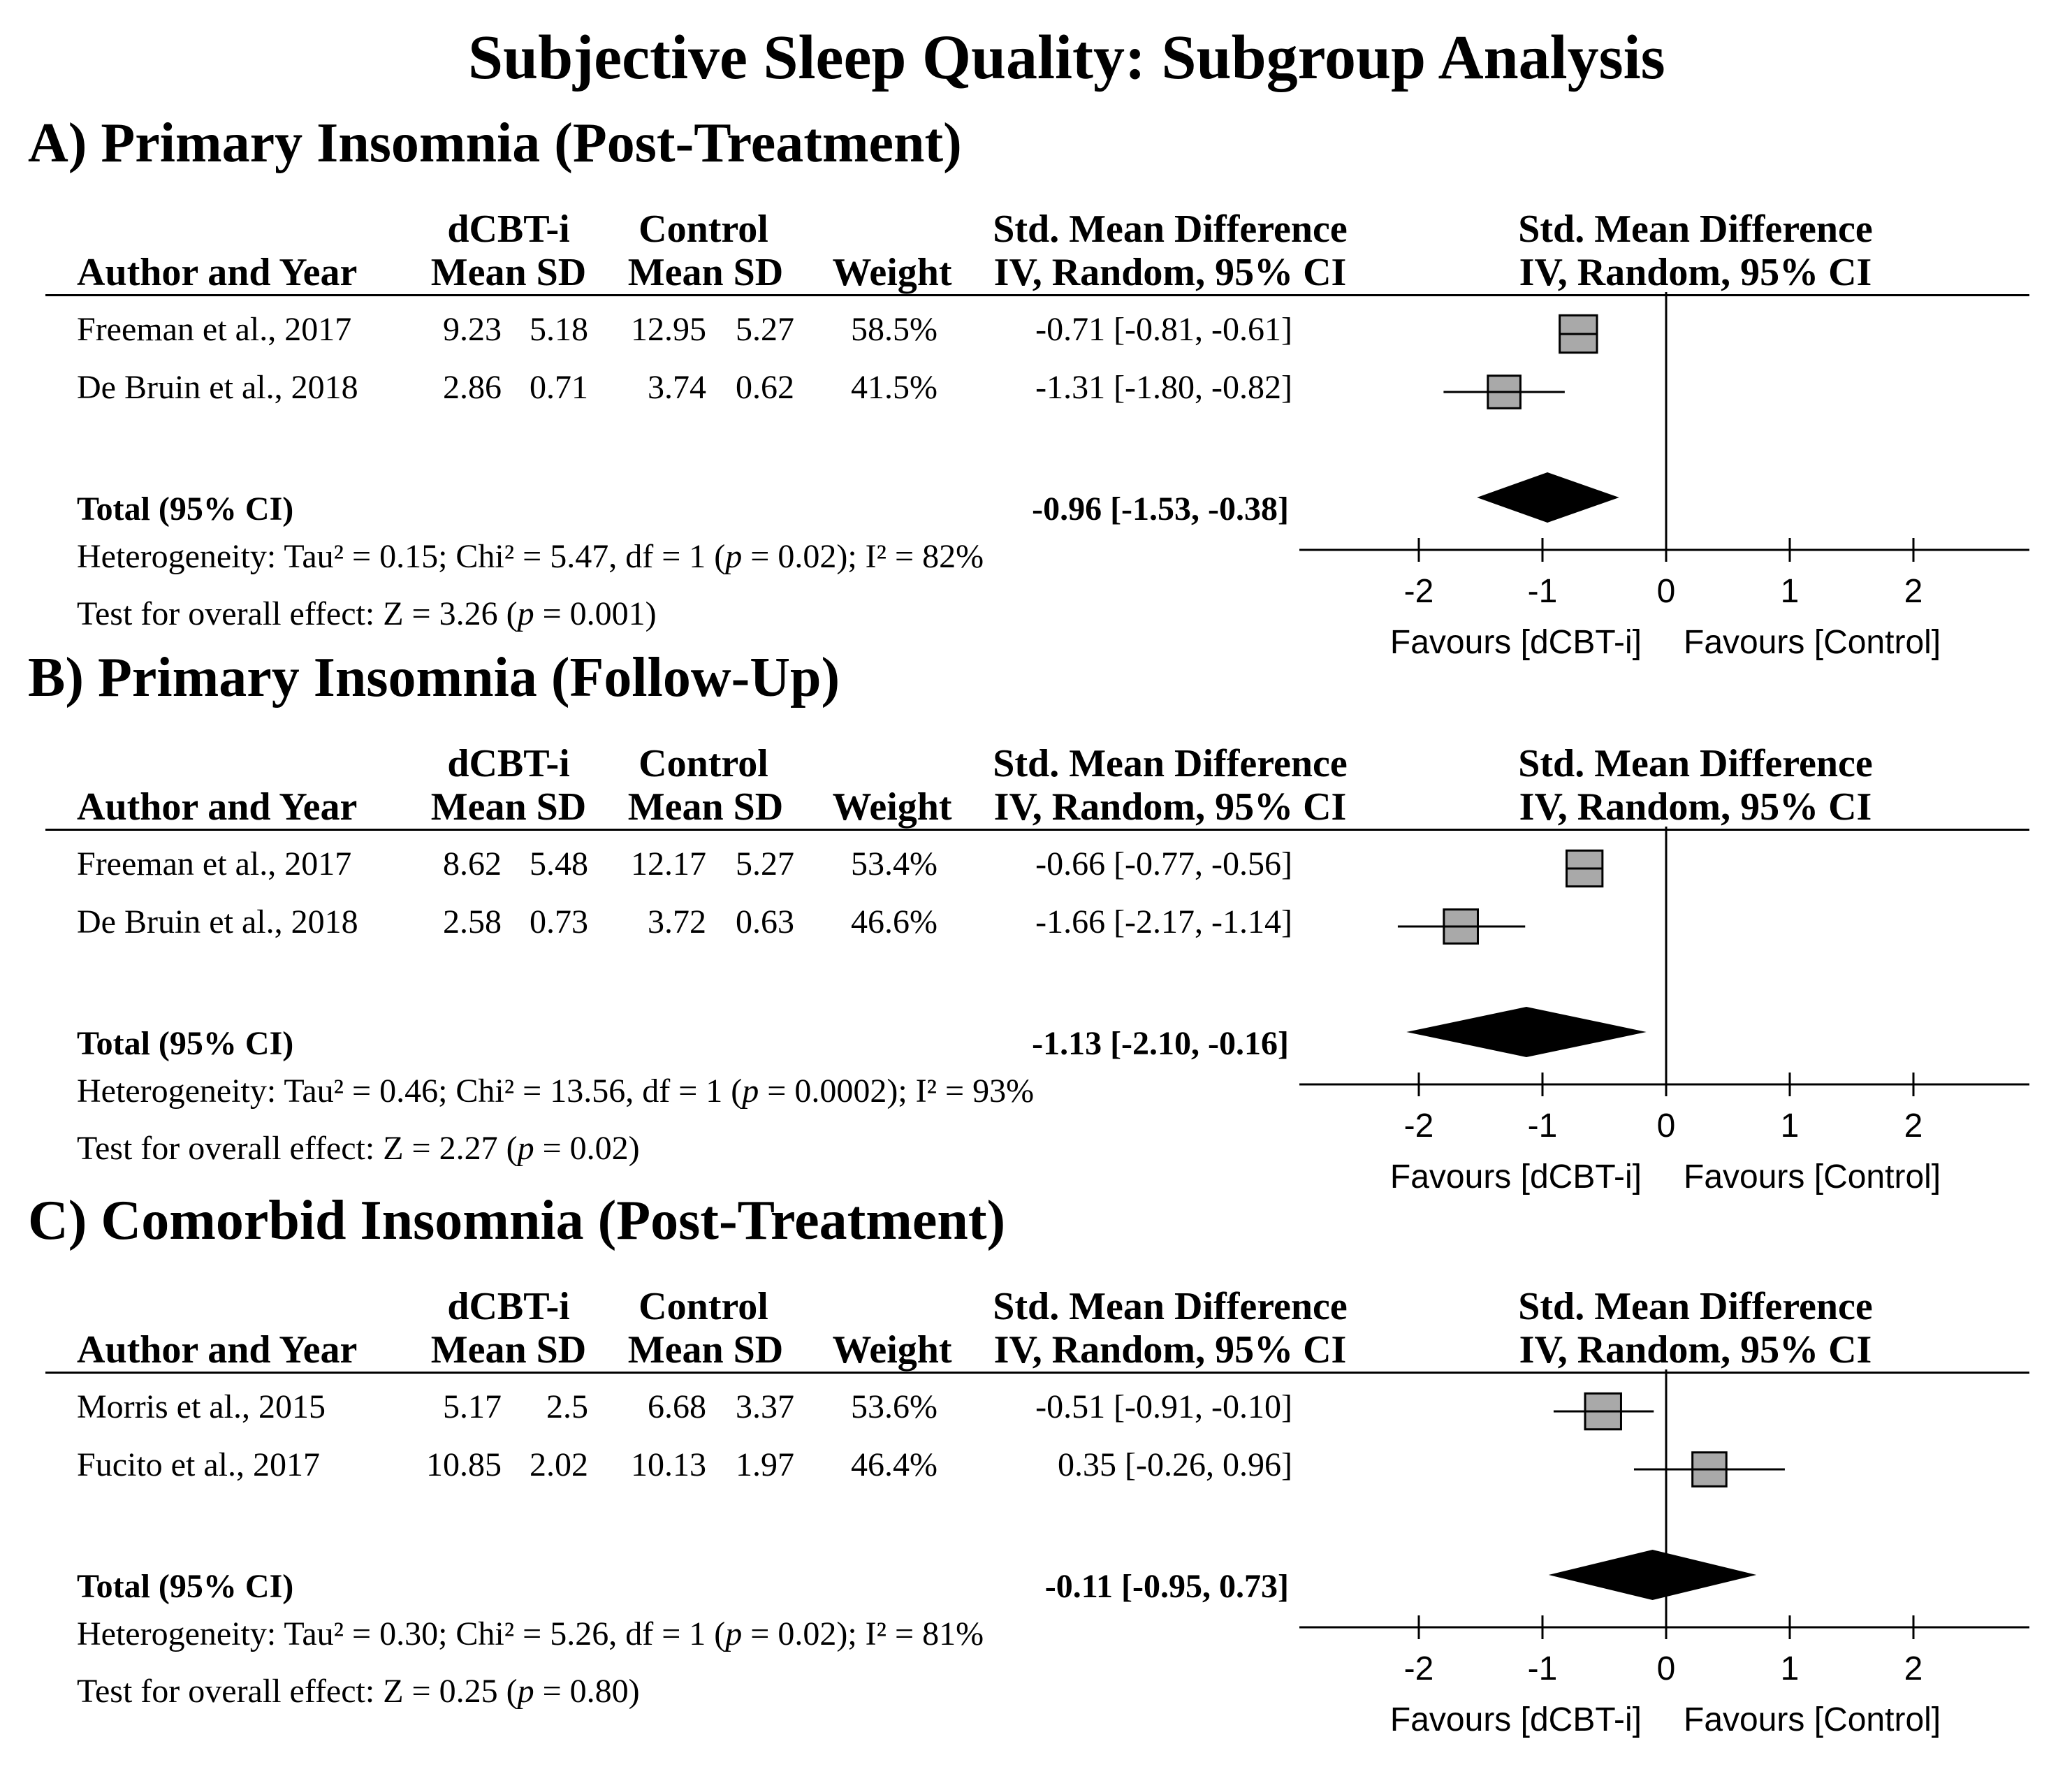 The height and width of the screenshot is (1781, 2072). Describe the element at coordinates (472, 1406) in the screenshot. I see `dcbti-mean: 5.17` at that location.